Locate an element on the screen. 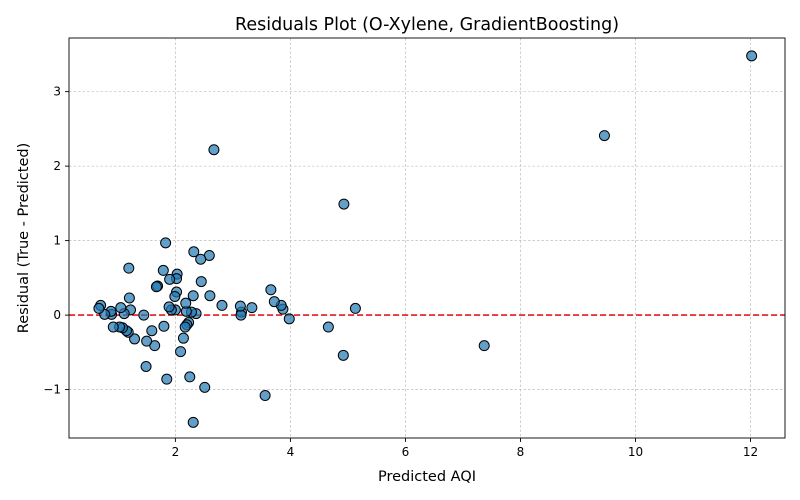 The image size is (800, 500). x-tick-label: 4 is located at coordinates (291, 452).